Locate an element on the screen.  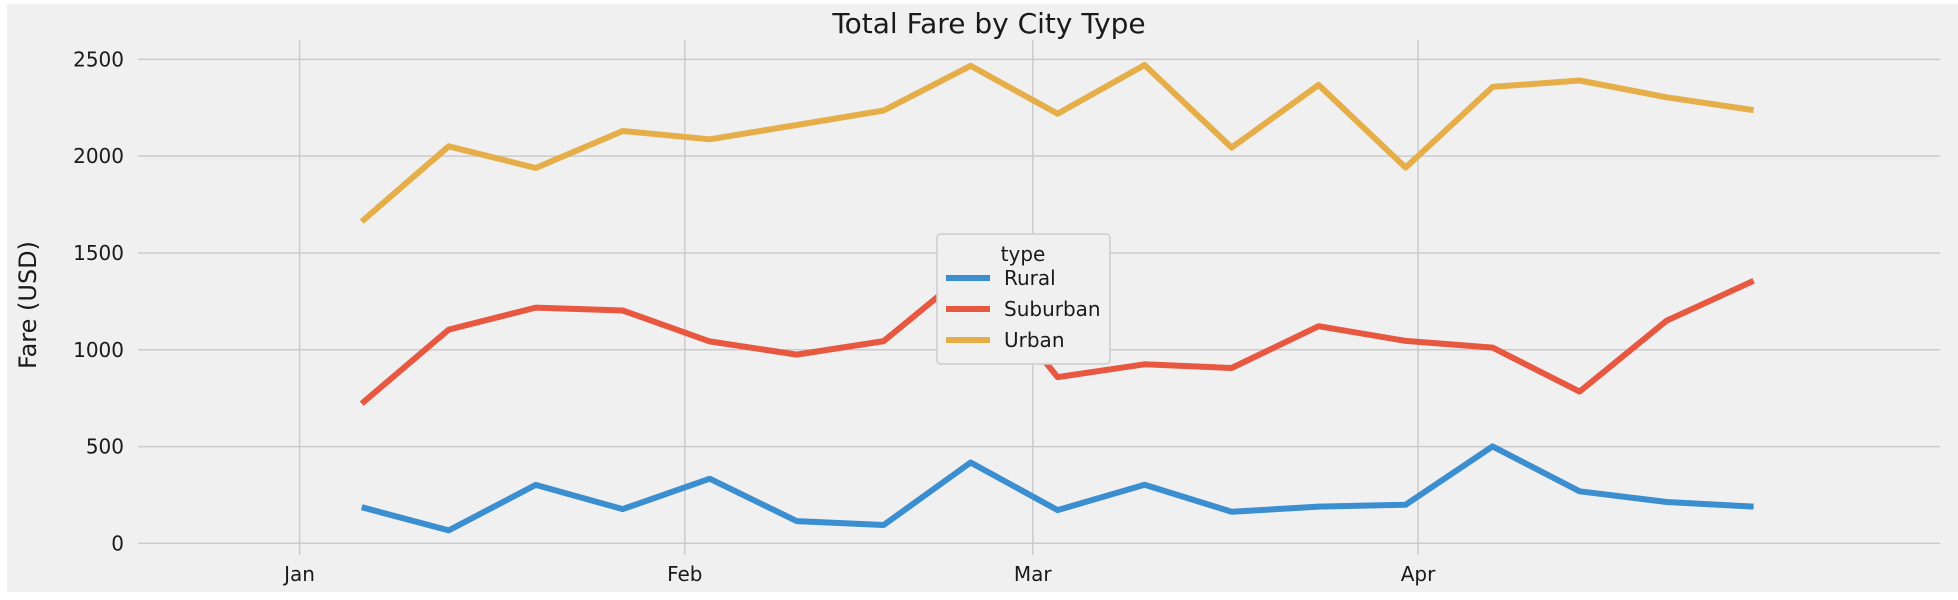
y-tick-label: 0 is located at coordinates (117, 543).